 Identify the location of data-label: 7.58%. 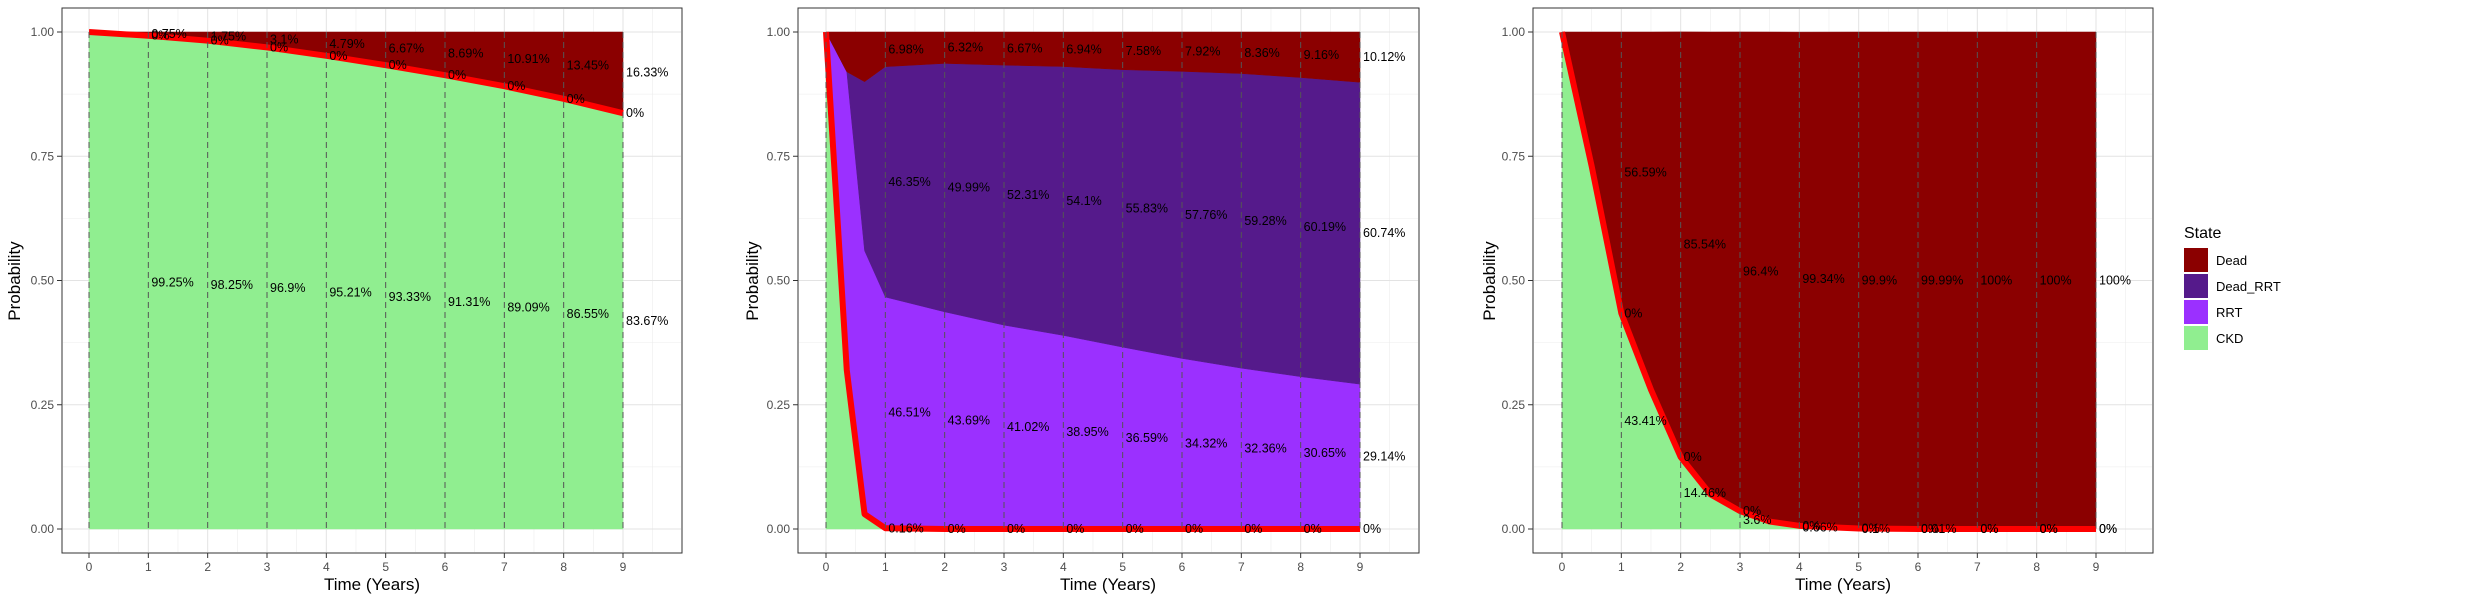
(1143, 51).